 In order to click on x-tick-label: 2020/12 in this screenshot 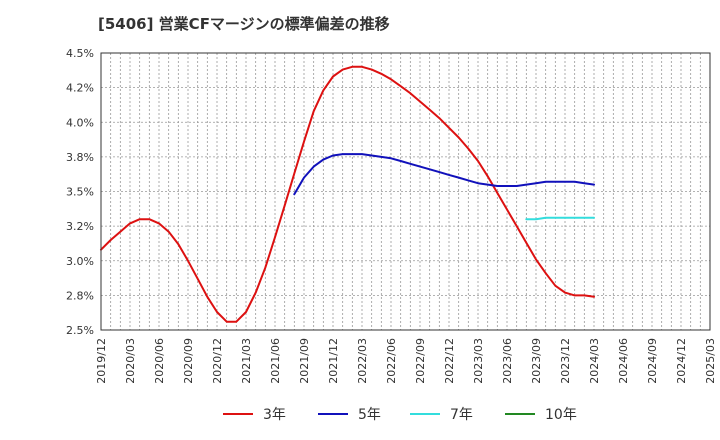, I will do `click(217, 361)`.